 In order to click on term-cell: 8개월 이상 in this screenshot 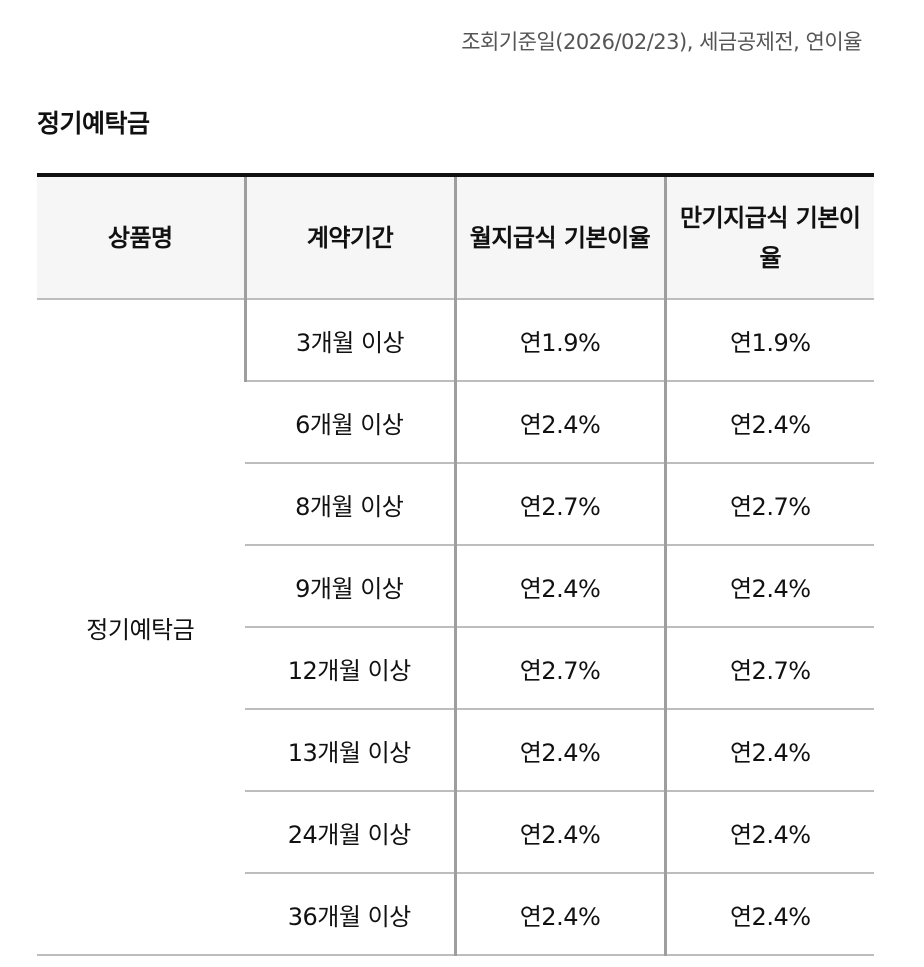, I will do `click(350, 504)`.